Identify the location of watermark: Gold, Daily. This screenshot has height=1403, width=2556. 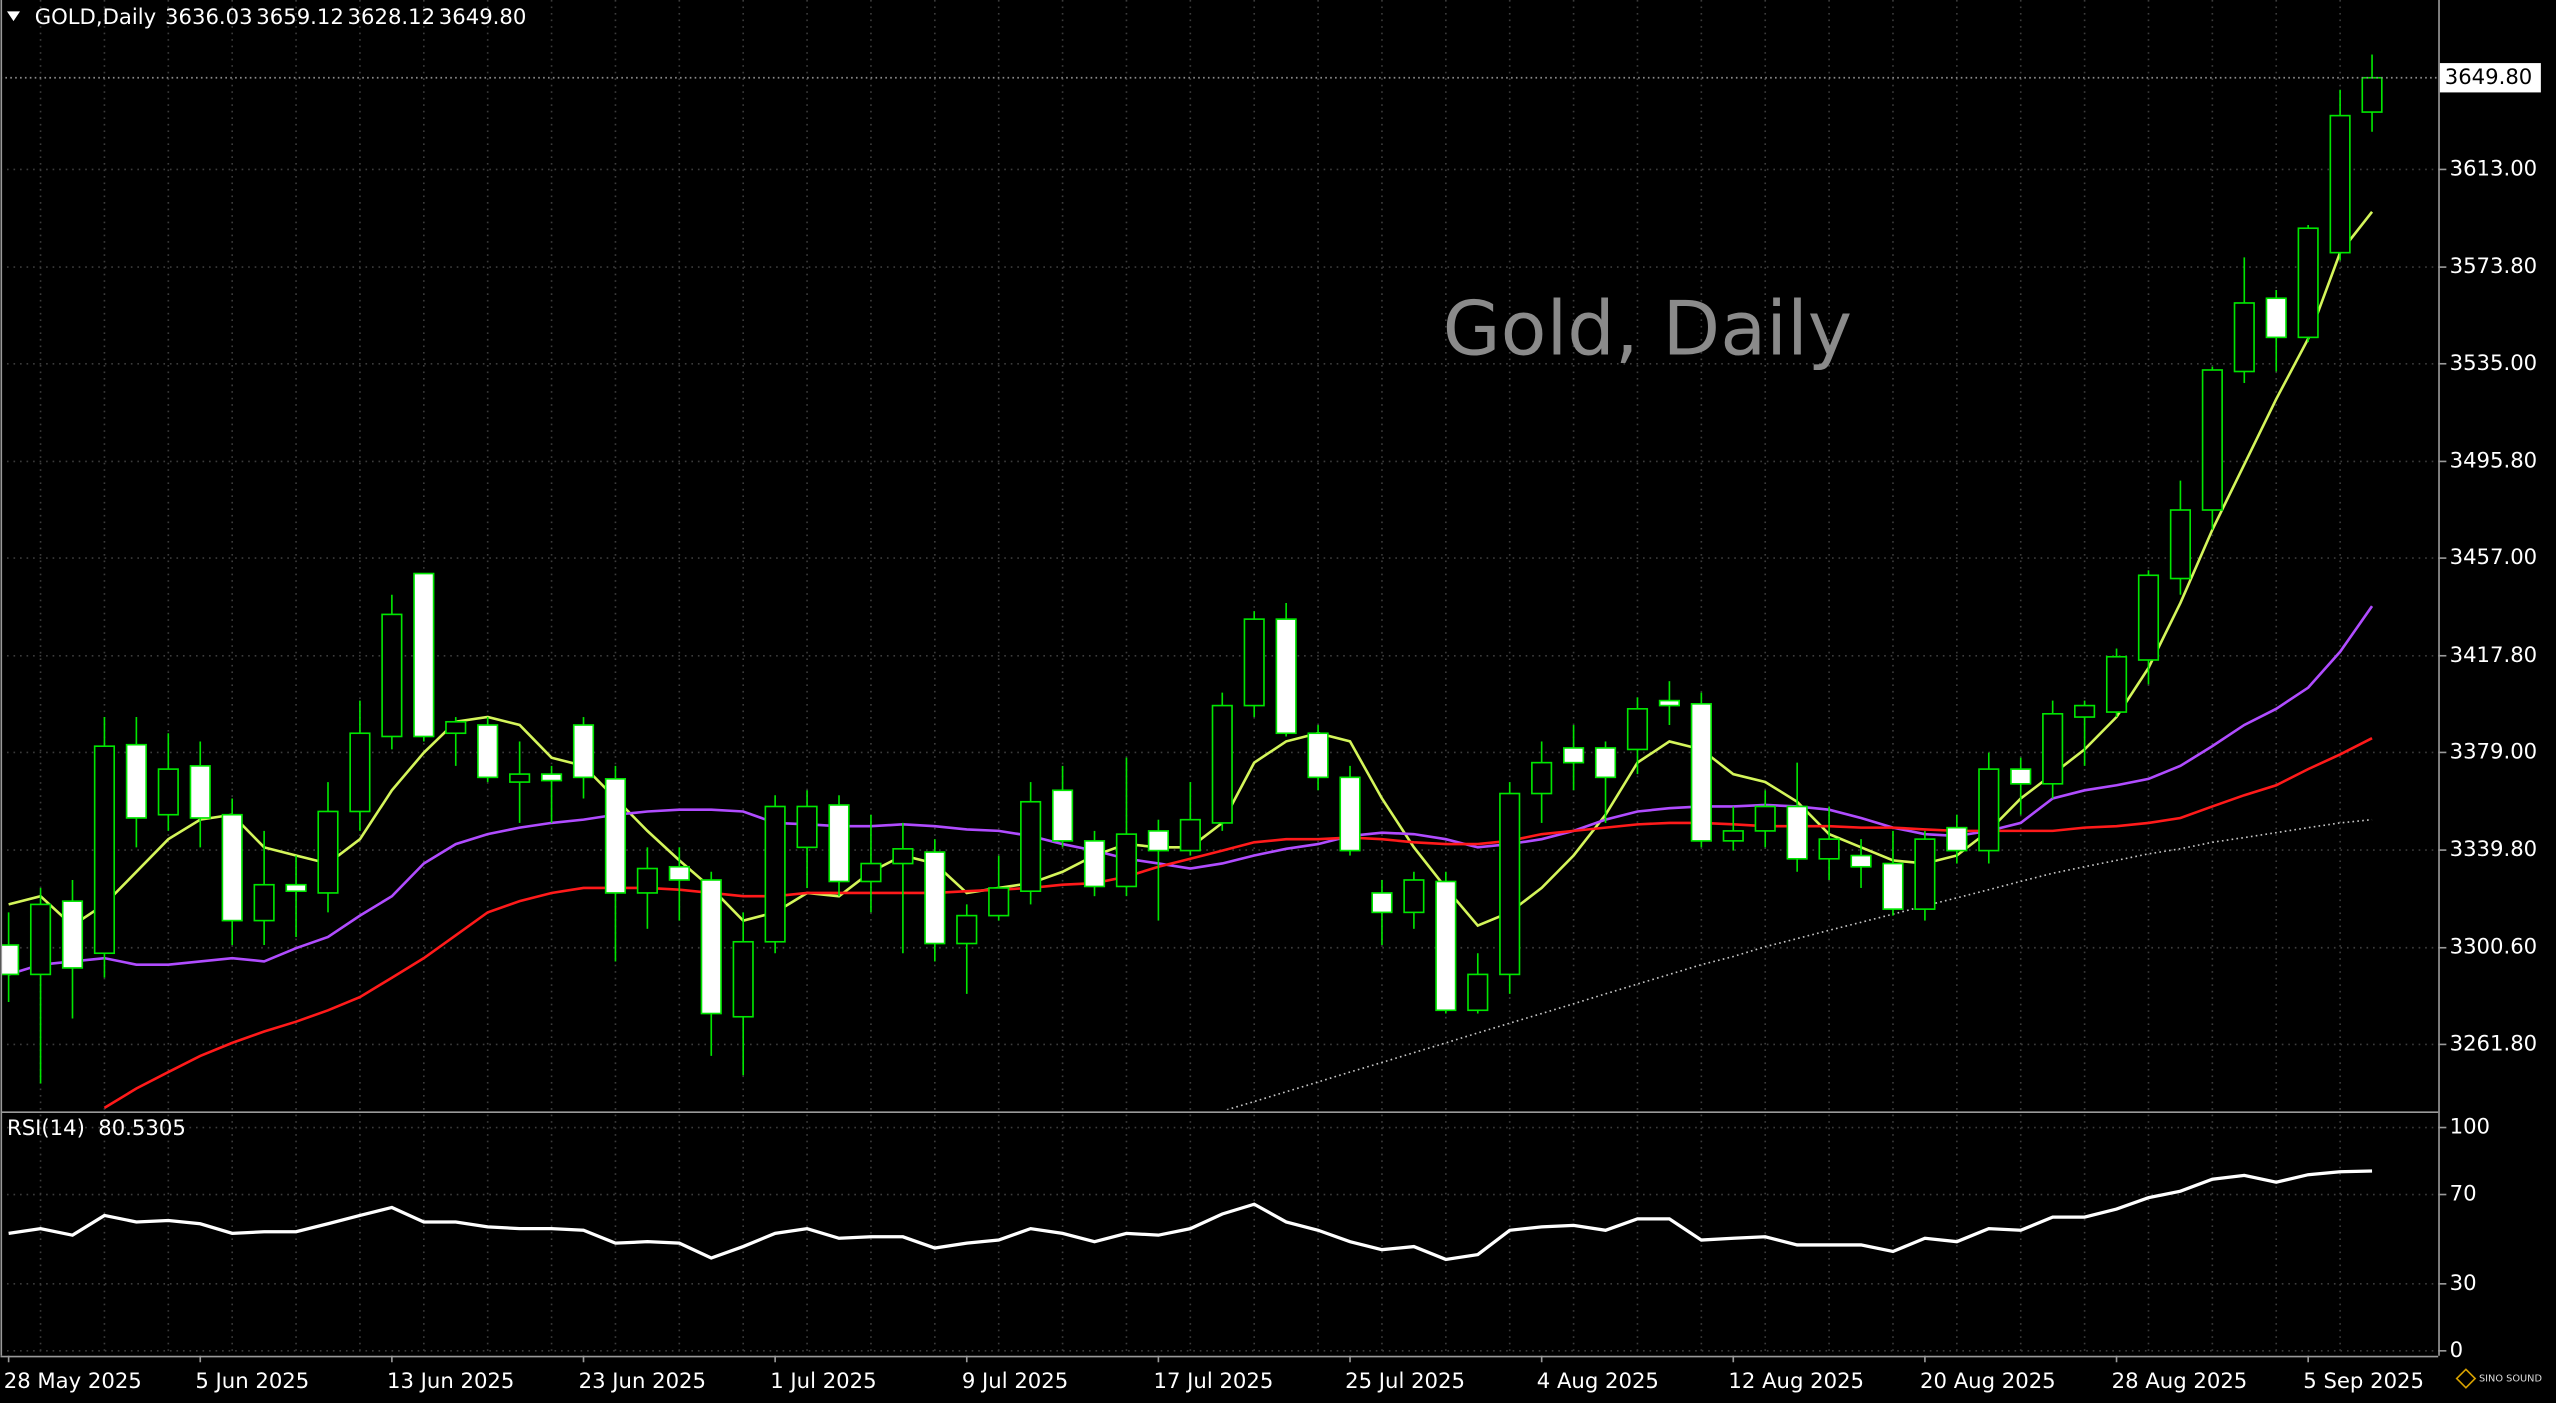
(1648, 329).